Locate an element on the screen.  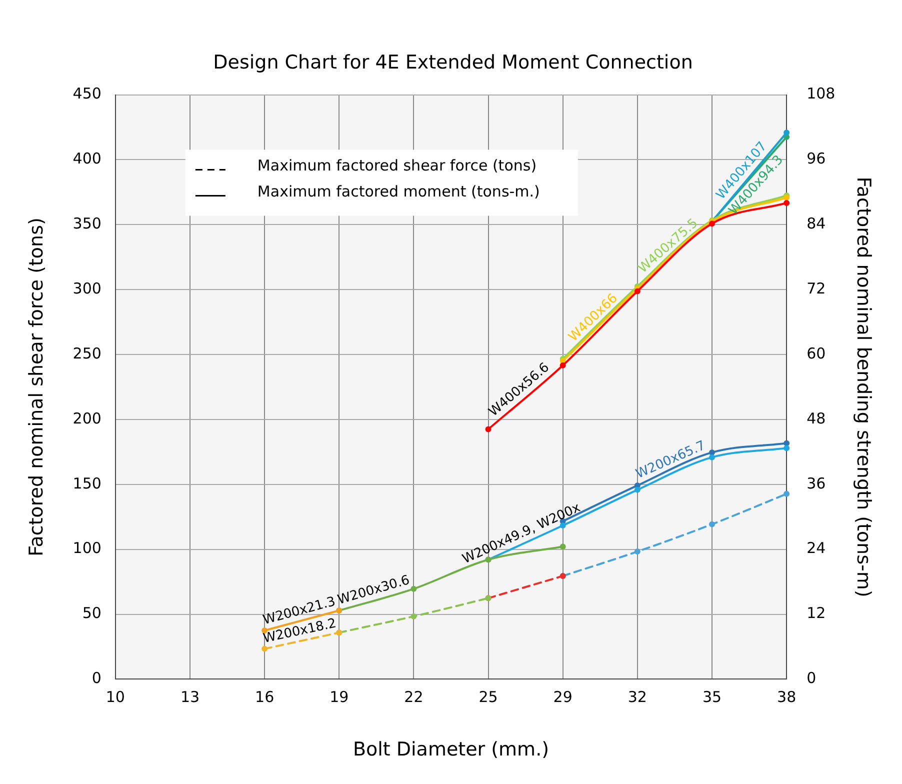
y2-tick-label: 84 is located at coordinates (816, 223).